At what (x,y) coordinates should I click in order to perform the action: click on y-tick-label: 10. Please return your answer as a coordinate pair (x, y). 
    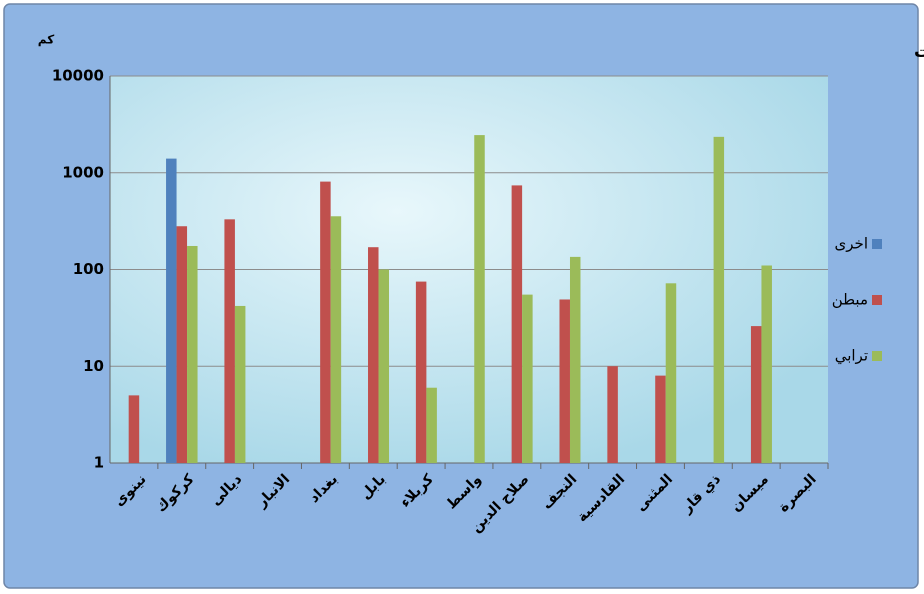
    Looking at the image, I should click on (93, 366).